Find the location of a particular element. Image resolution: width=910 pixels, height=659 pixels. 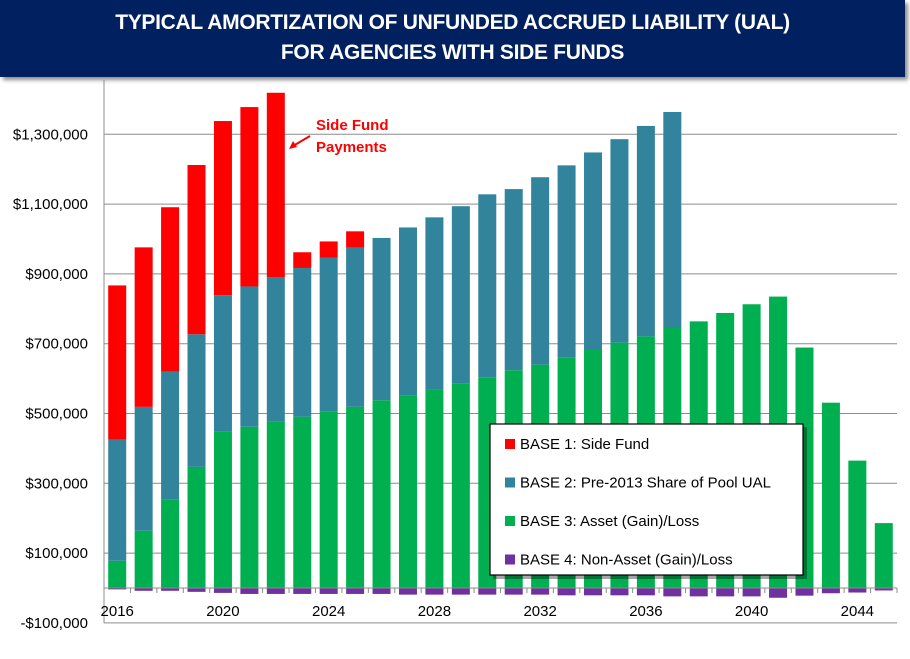

legend-box is located at coordinates (646, 499).